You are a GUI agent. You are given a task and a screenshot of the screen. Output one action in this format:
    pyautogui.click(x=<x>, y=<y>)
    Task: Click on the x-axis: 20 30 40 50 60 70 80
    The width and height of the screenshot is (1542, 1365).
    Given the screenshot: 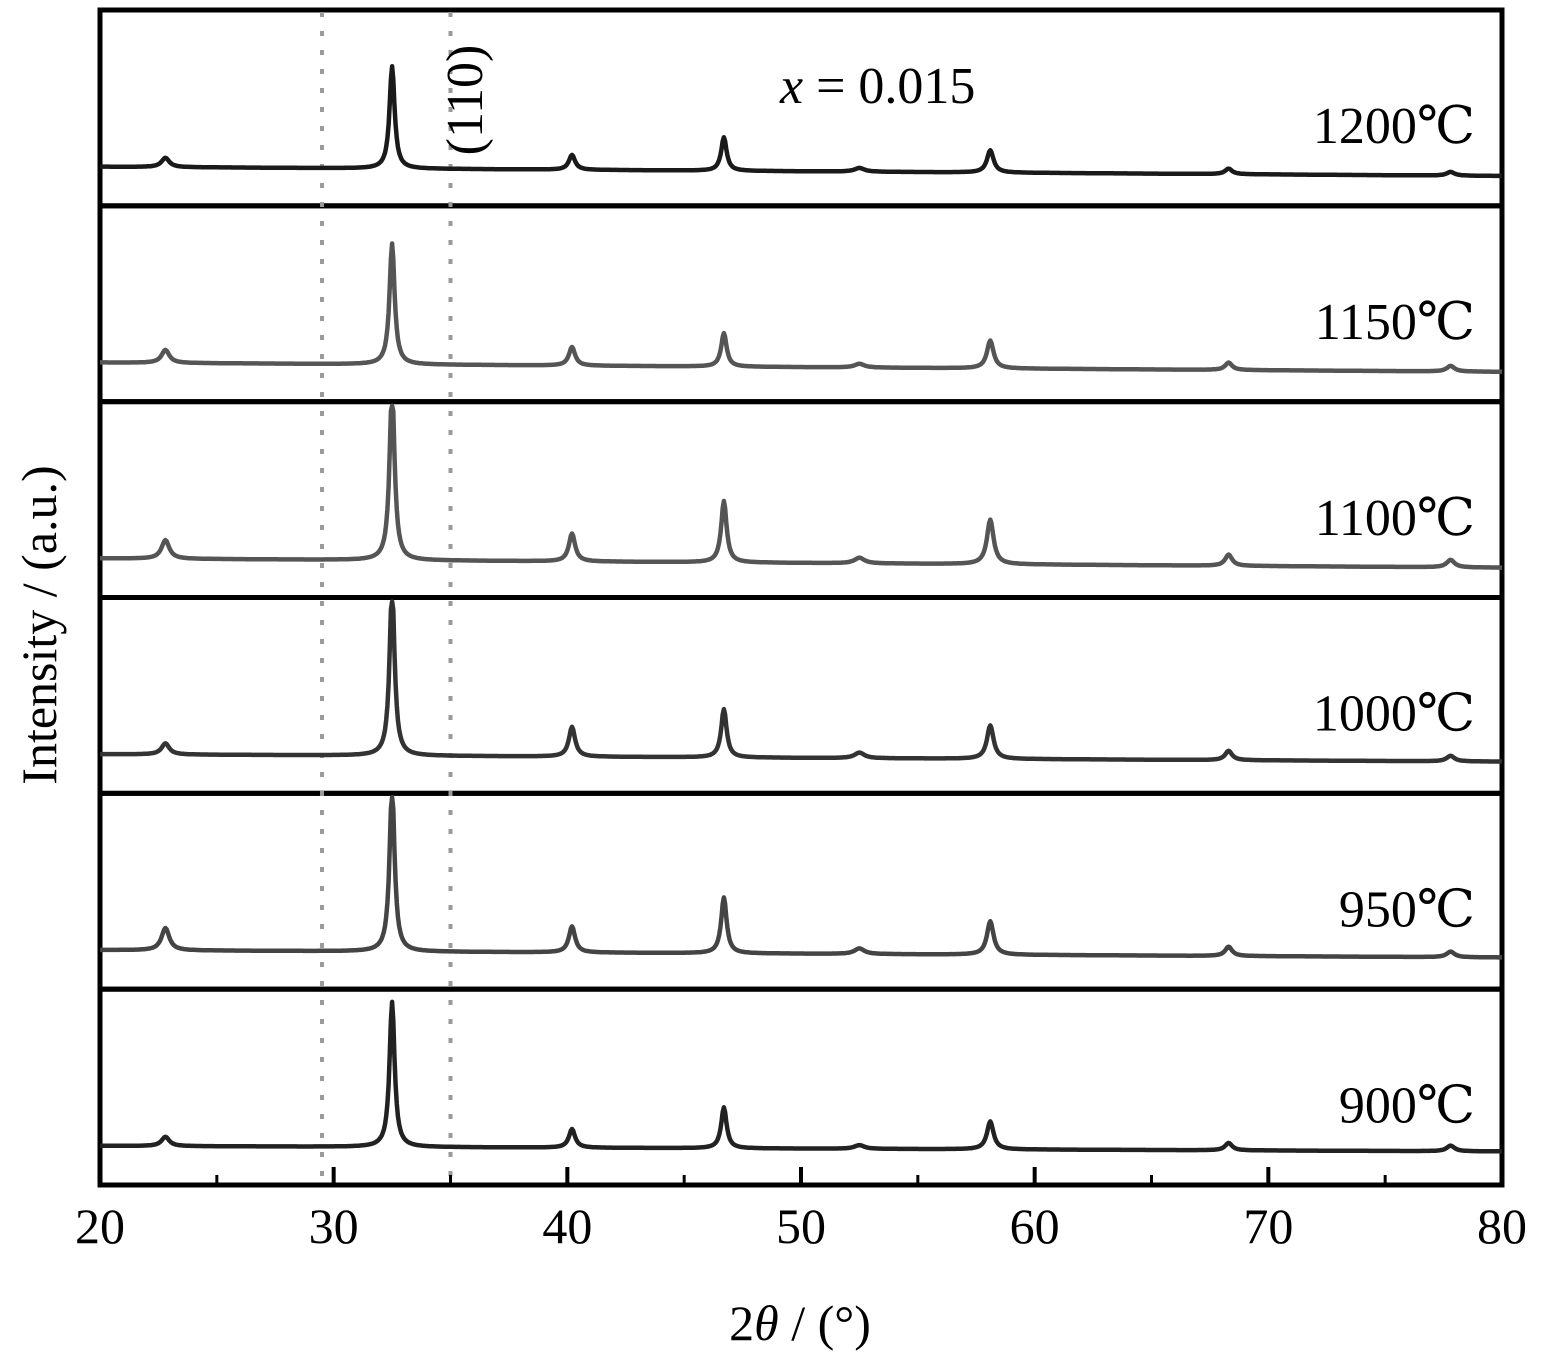 What is the action you would take?
    pyautogui.click(x=801, y=1210)
    